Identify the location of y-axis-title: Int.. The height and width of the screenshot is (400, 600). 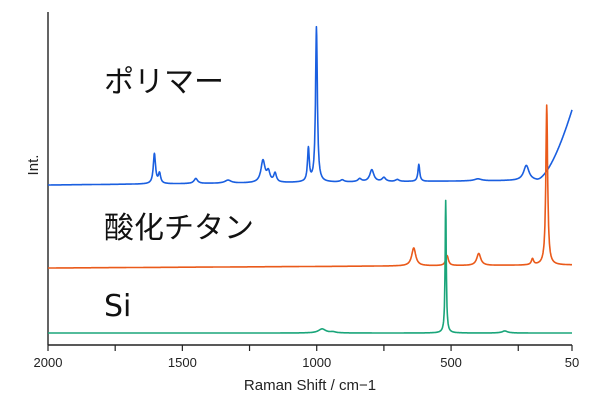
(33, 165).